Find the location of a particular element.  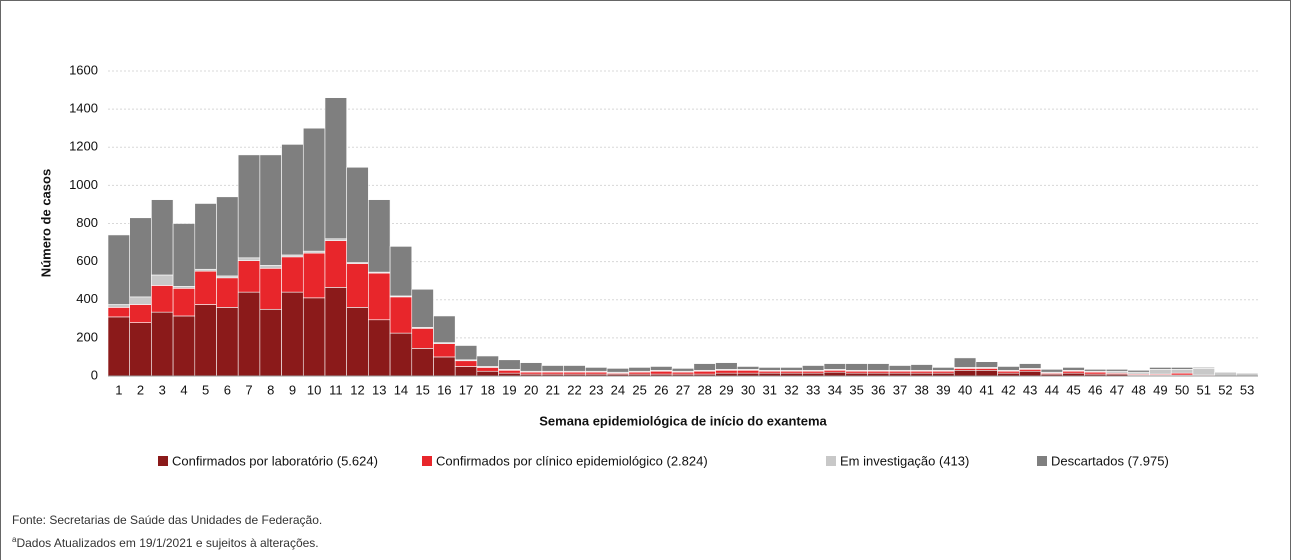

x-tick-label: 26 is located at coordinates (661, 389).